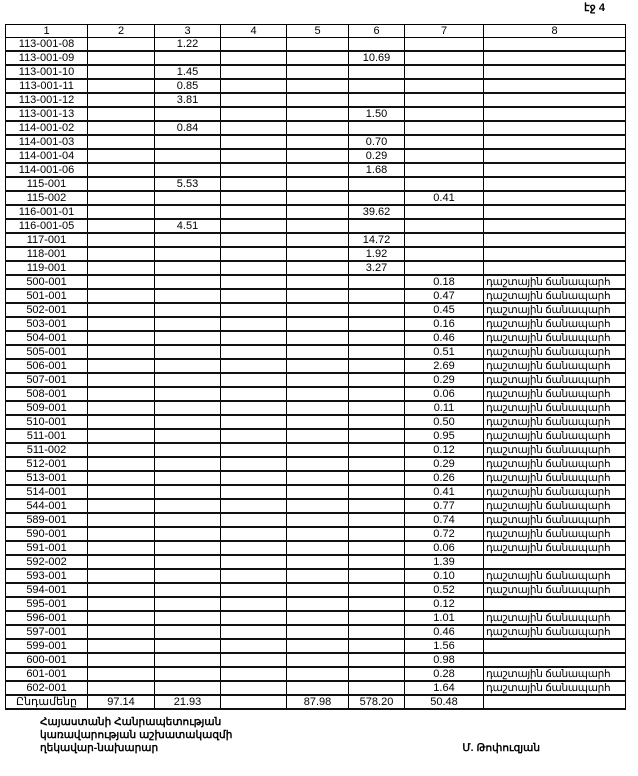  I want to click on row-label-cell: 591-001, so click(46, 548).